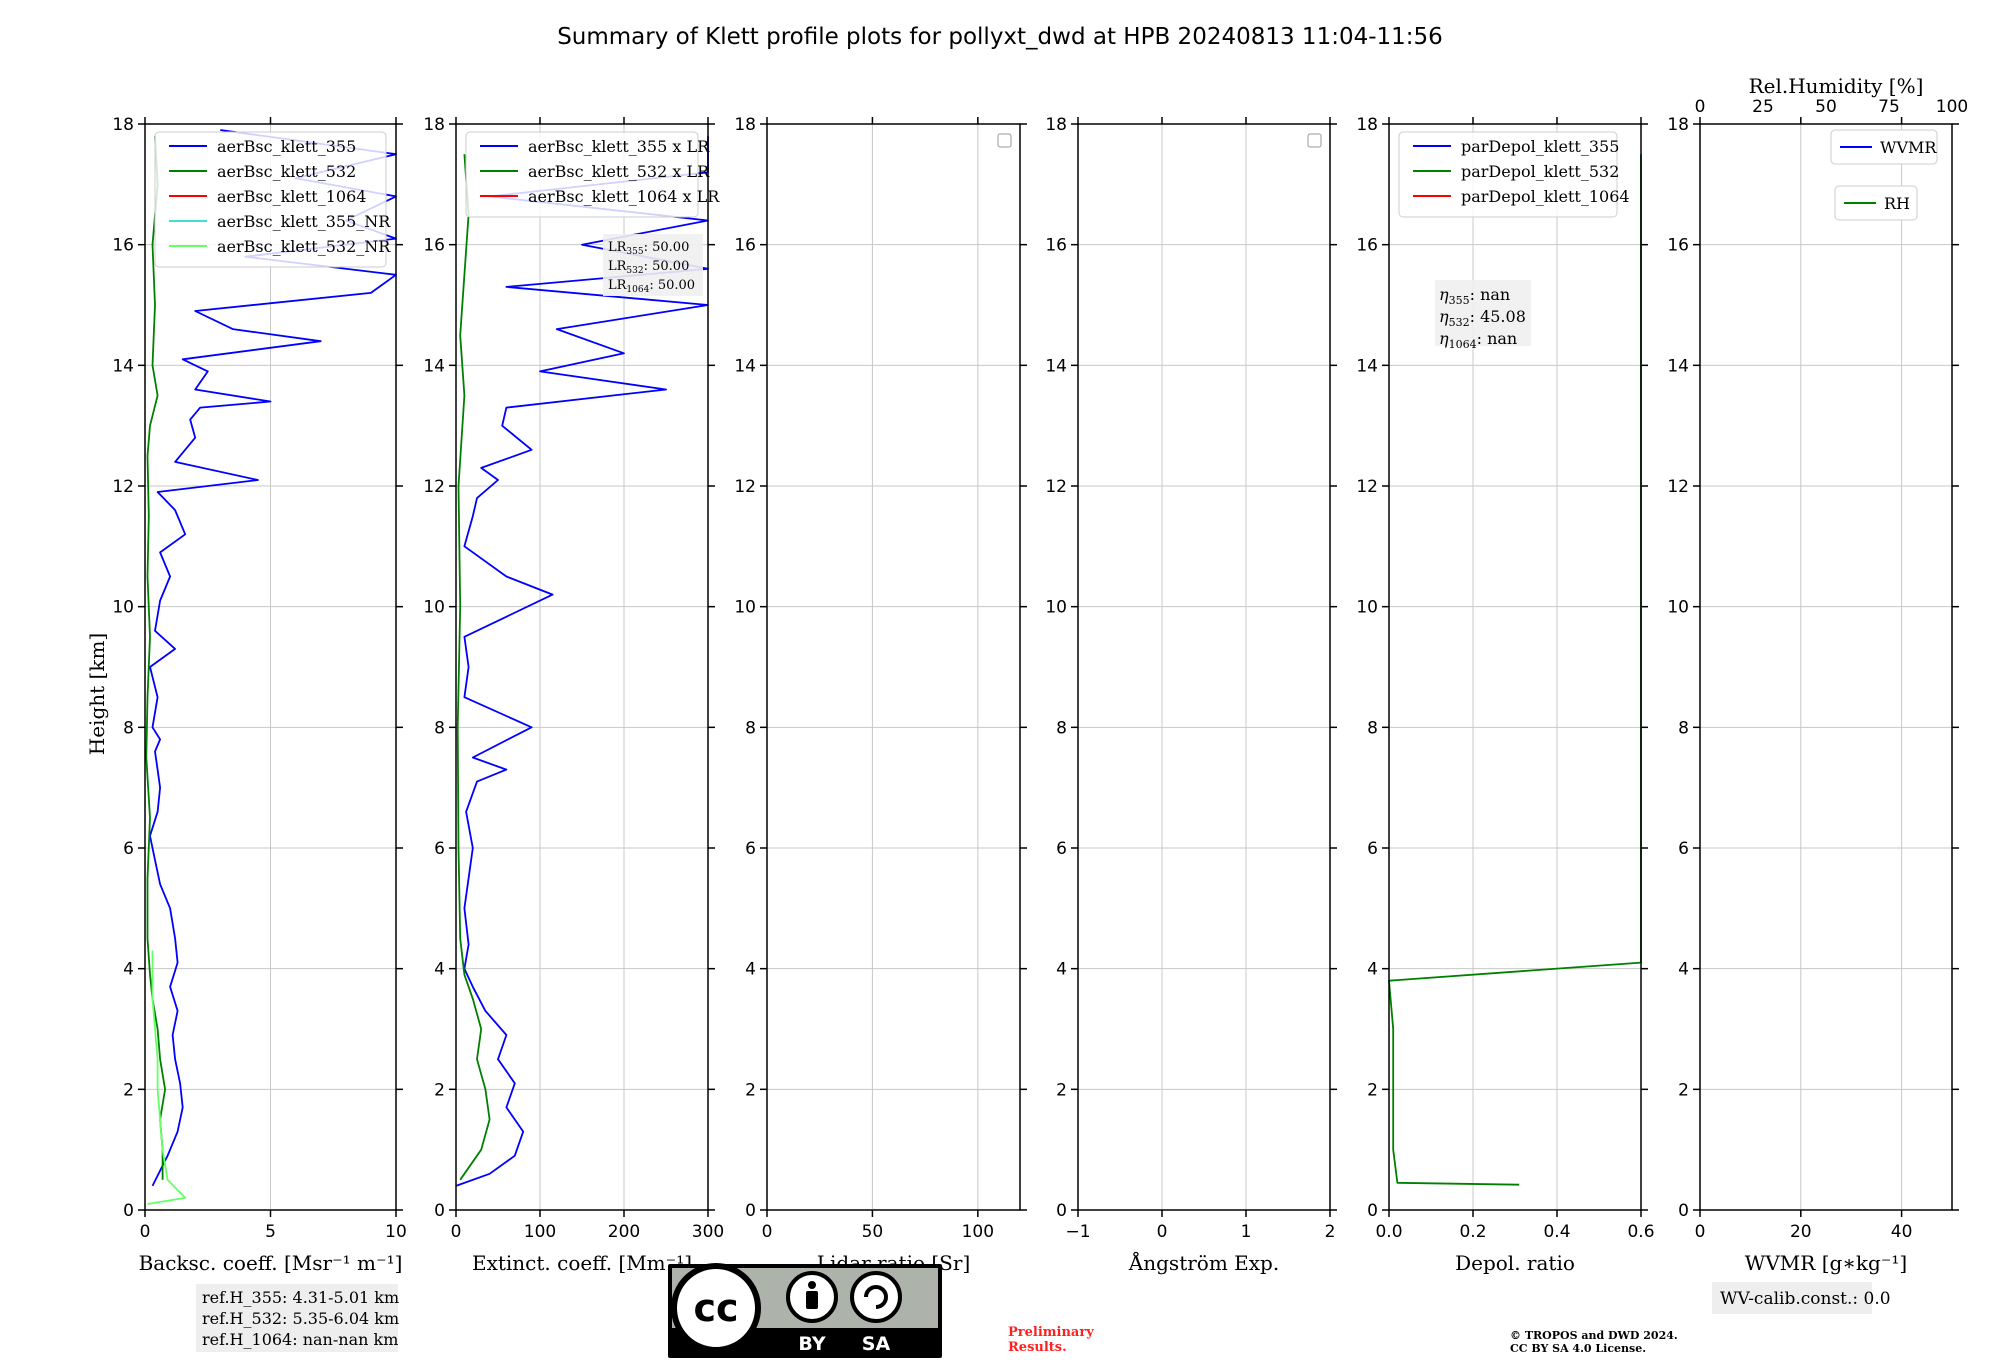 The width and height of the screenshot is (2000, 1360). Describe the element at coordinates (653, 265) in the screenshot. I see `lr-box` at that location.